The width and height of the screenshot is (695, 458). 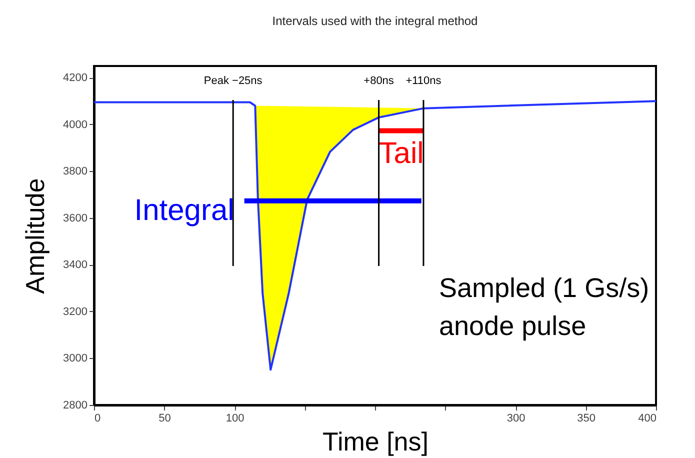 I want to click on x-tick-label: 0, so click(x=97, y=418).